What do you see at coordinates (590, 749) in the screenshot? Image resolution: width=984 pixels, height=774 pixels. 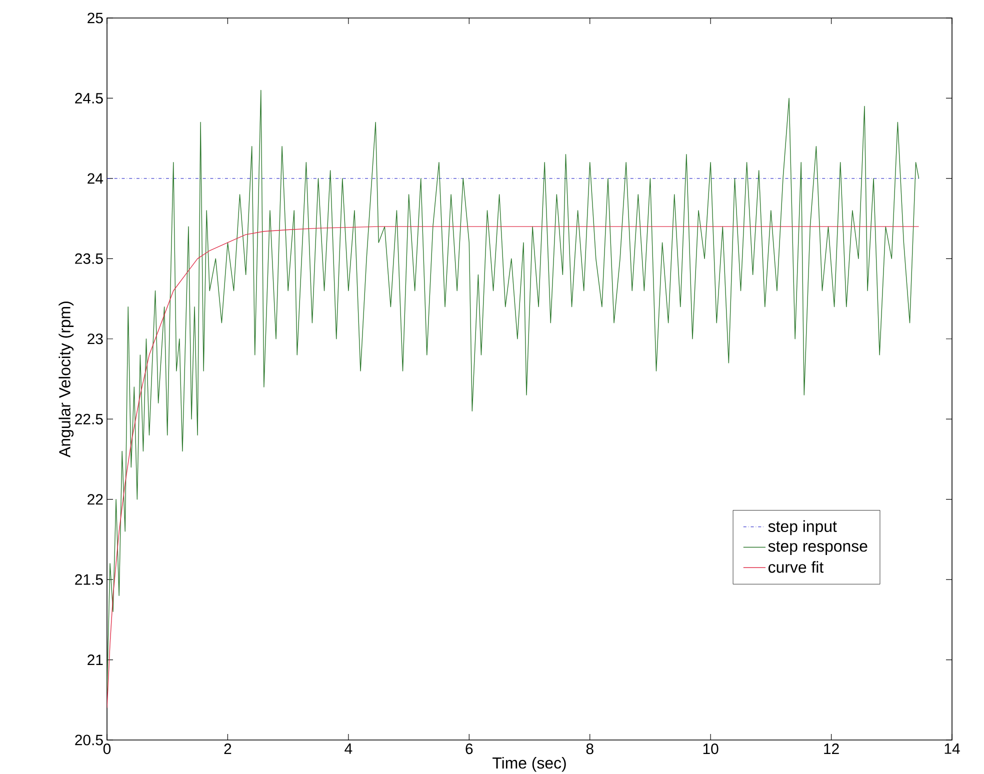 I see `x-tick-label: 8` at bounding box center [590, 749].